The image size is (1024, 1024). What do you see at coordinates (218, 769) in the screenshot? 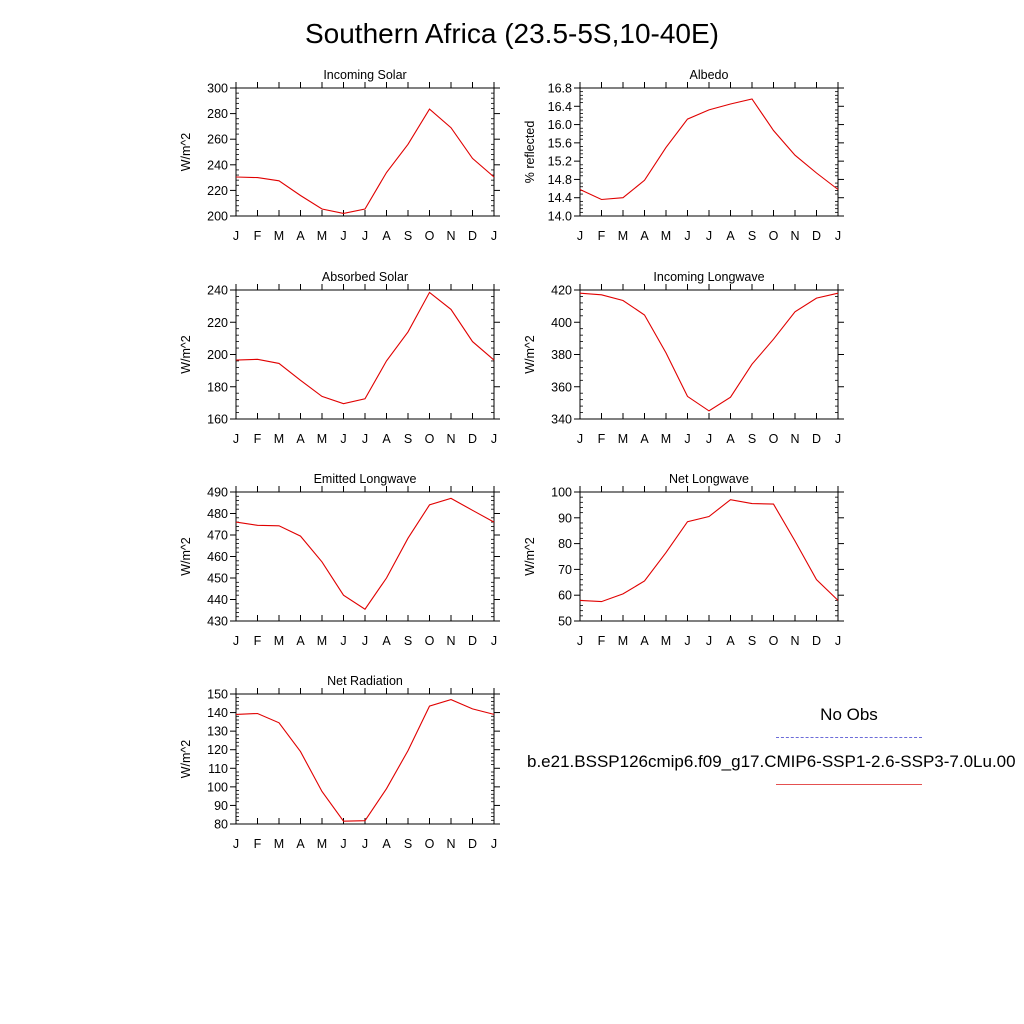
I see `y-tick-label: 110` at bounding box center [218, 769].